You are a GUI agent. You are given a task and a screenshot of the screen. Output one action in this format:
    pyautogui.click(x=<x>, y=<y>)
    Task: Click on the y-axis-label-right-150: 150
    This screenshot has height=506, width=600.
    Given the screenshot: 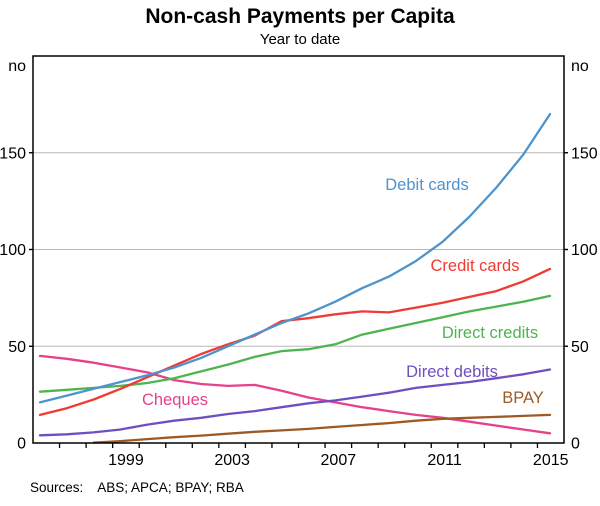 What is the action you would take?
    pyautogui.click(x=584, y=153)
    